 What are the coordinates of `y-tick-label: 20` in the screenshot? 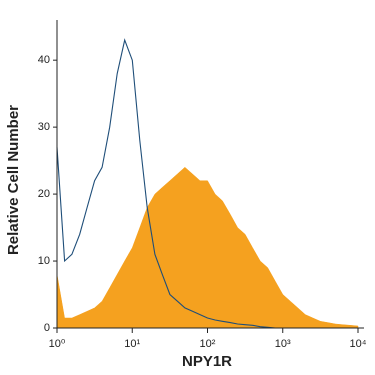 It's located at (44, 194).